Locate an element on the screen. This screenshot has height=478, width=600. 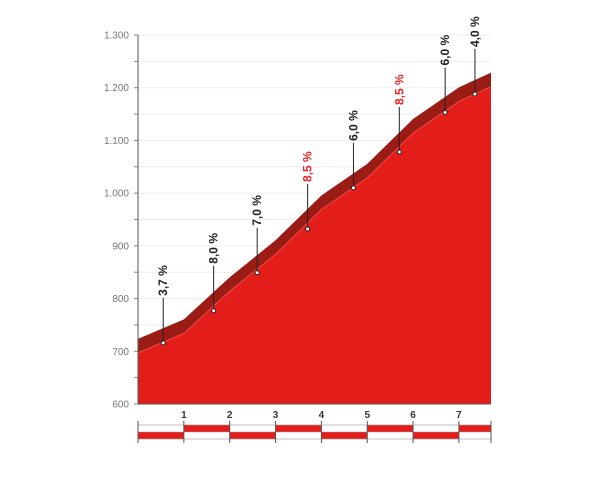
y-tick-label: 1.300 is located at coordinates (116, 36).